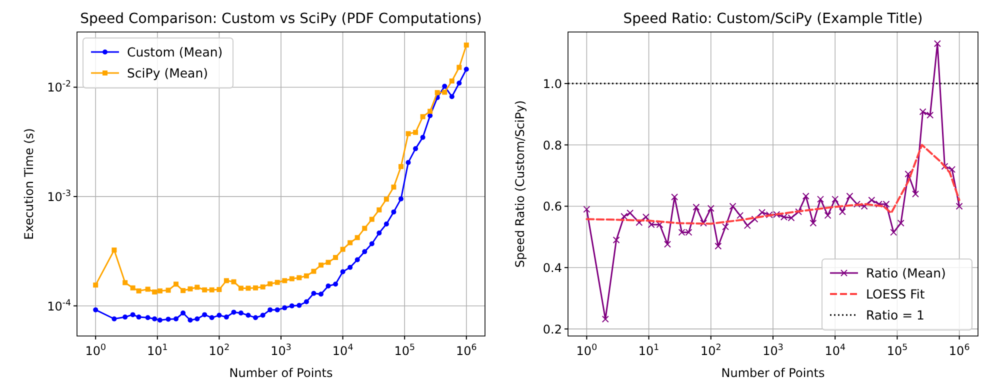 The height and width of the screenshot is (390, 989). Describe the element at coordinates (773, 19) in the screenshot. I see `chart-title: Speed Ratio: Custom/SciPy (Example Title)` at that location.